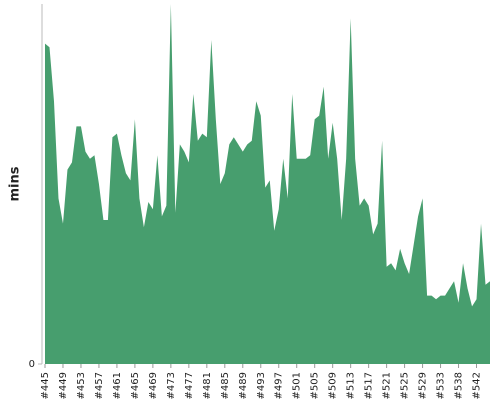  Describe the element at coordinates (15, 183) in the screenshot. I see `y-axis-label: mins` at that location.